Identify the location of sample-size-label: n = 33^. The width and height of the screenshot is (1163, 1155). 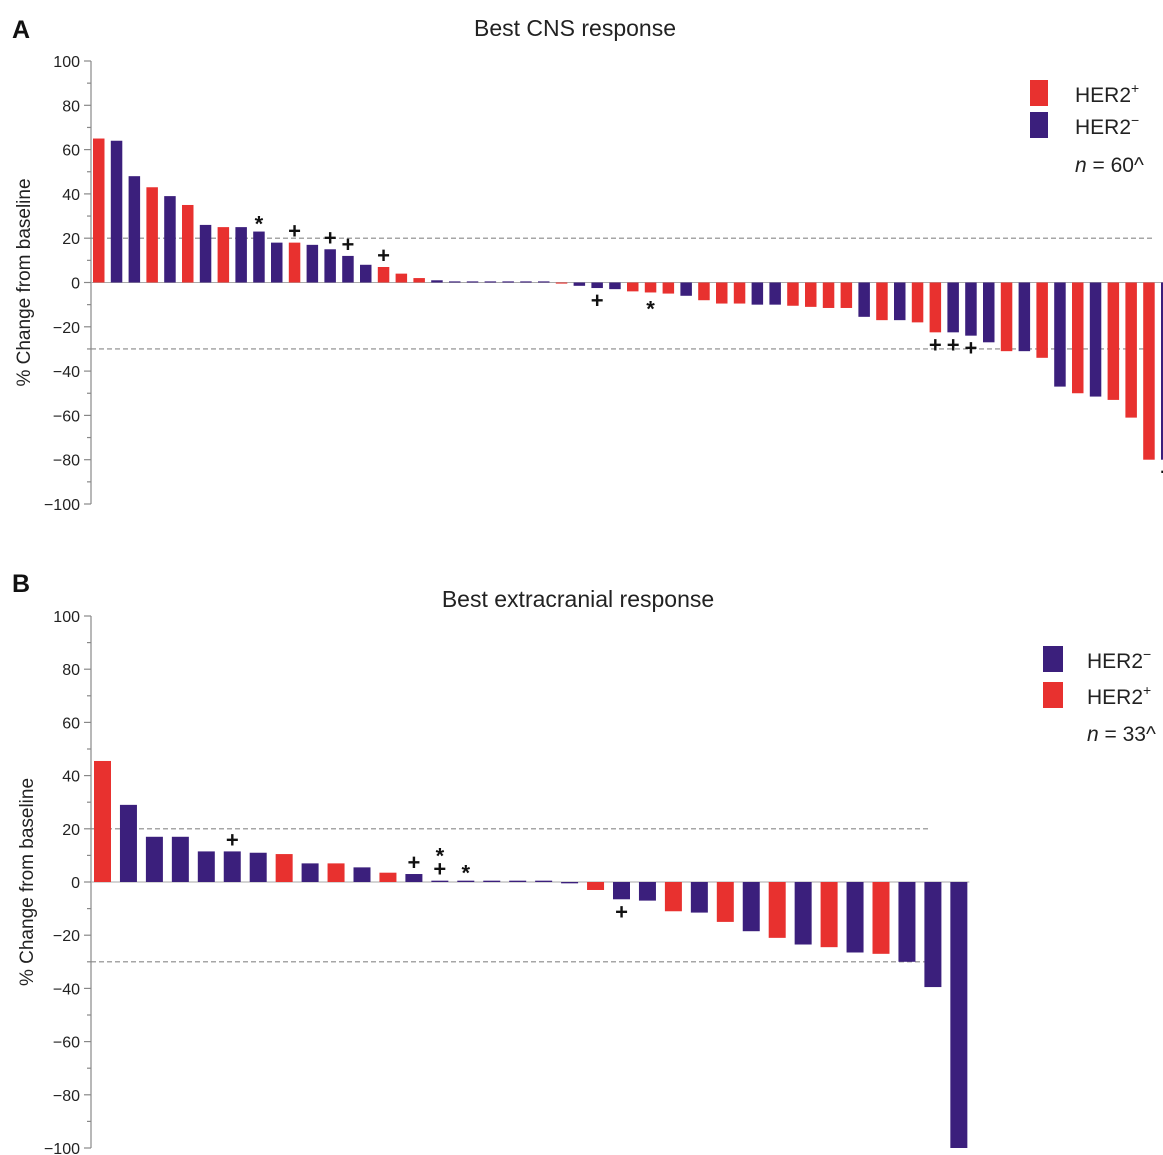
(1121, 734).